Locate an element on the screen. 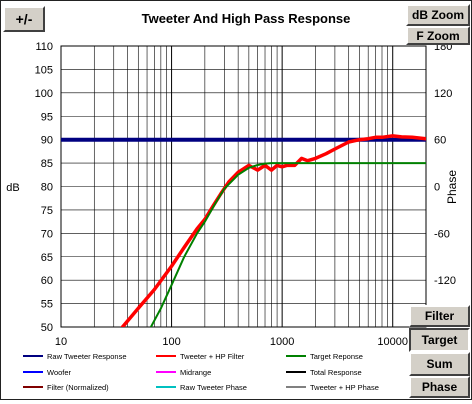  chart-title: Tweeter And High Pass Response is located at coordinates (246, 18).